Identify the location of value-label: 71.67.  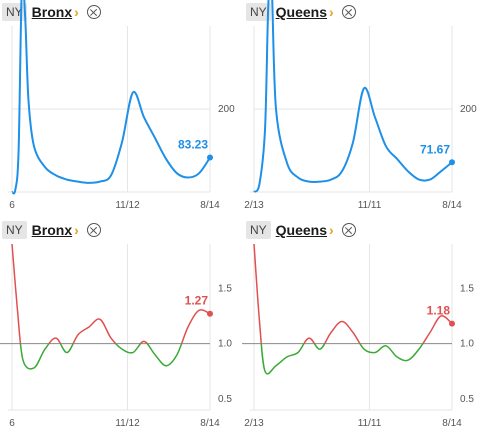
(435, 149).